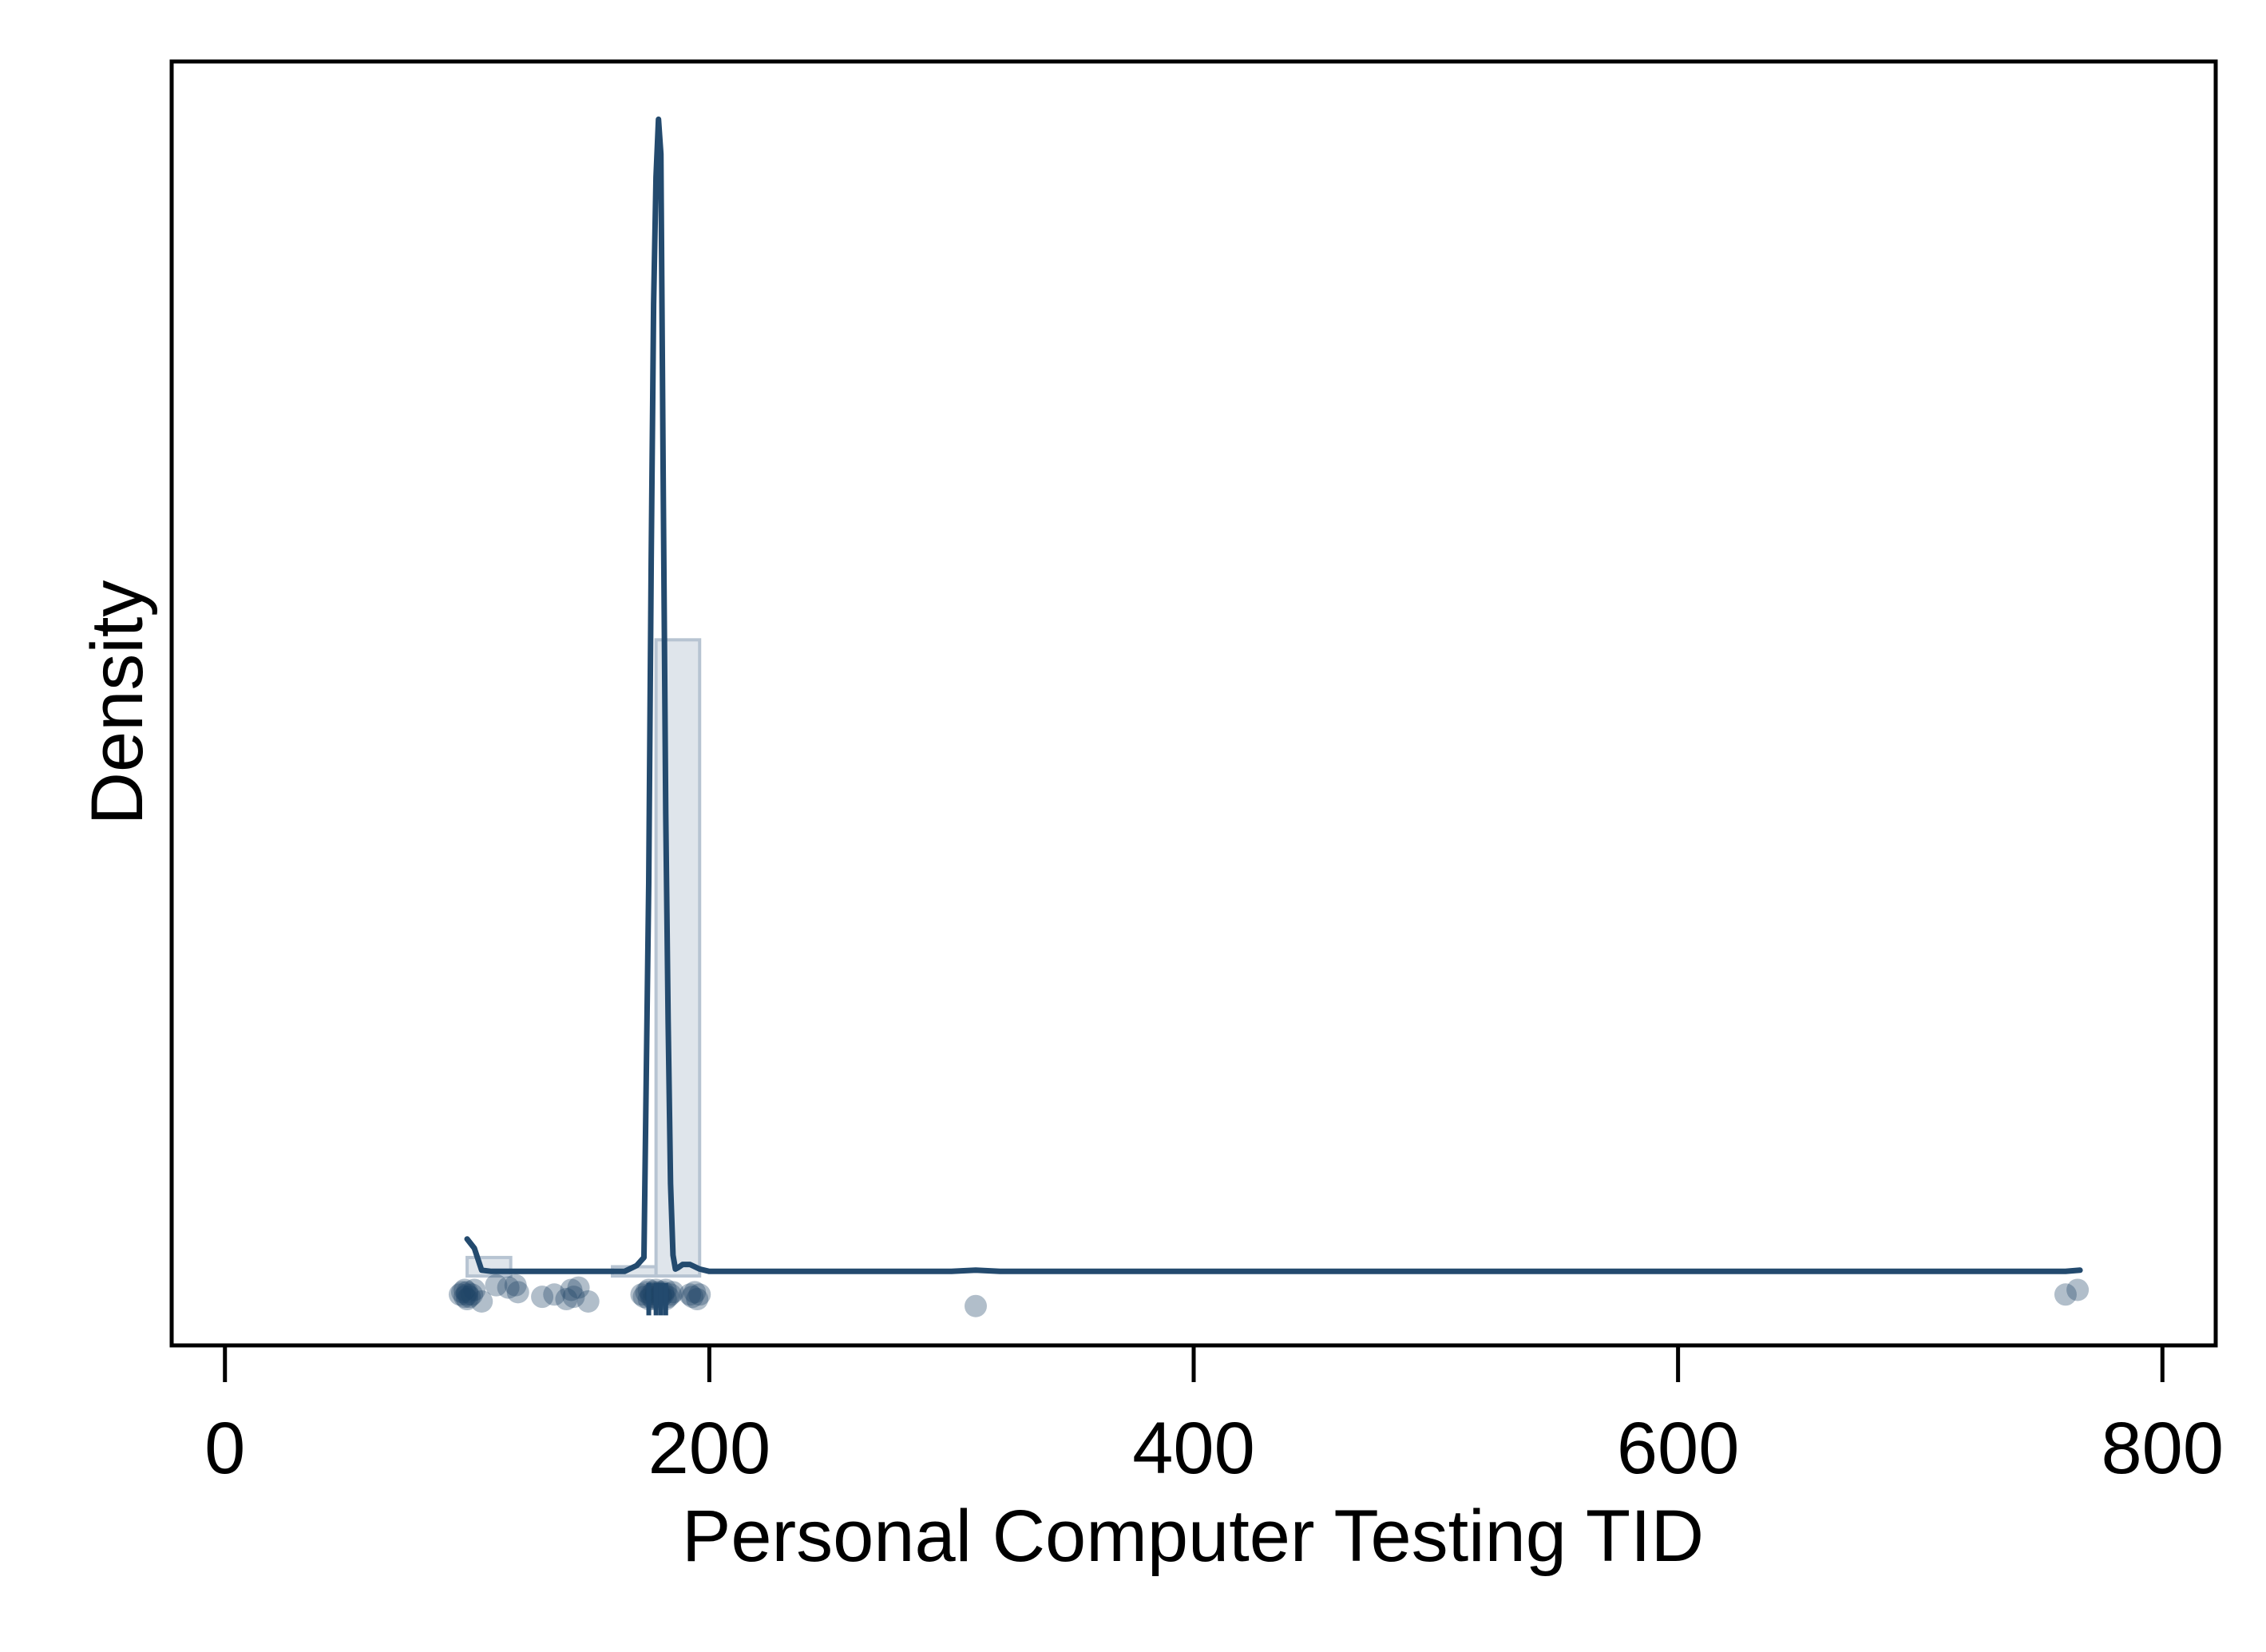  What do you see at coordinates (709, 1448) in the screenshot?
I see `x-tick-label: 200` at bounding box center [709, 1448].